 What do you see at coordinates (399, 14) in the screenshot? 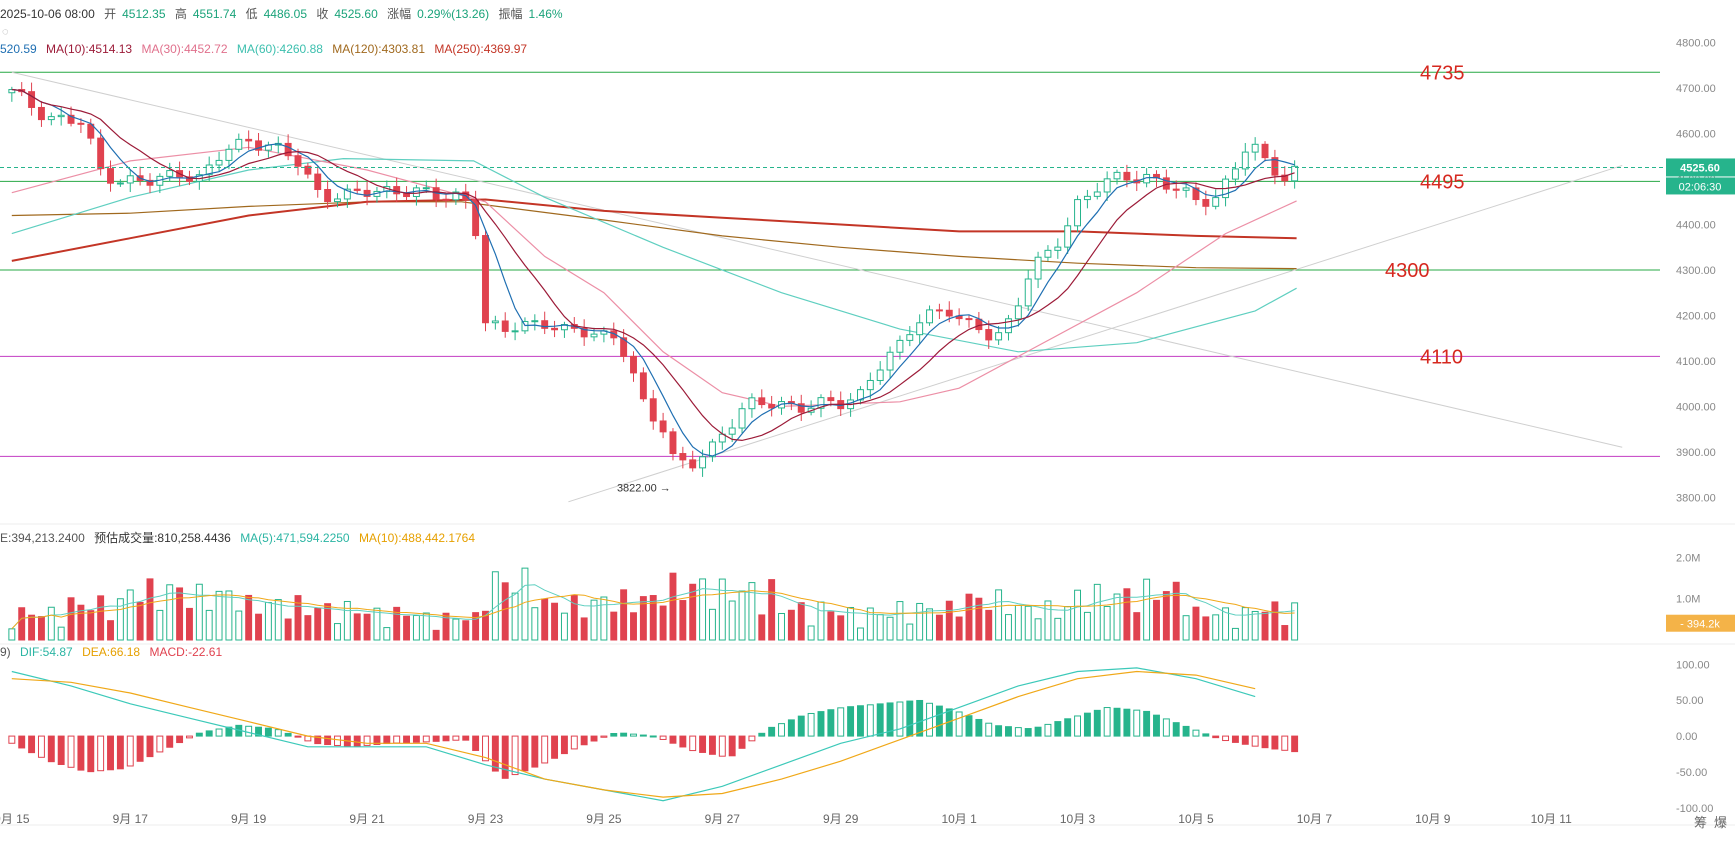
I see `change-label: 涨幅` at bounding box center [399, 14].